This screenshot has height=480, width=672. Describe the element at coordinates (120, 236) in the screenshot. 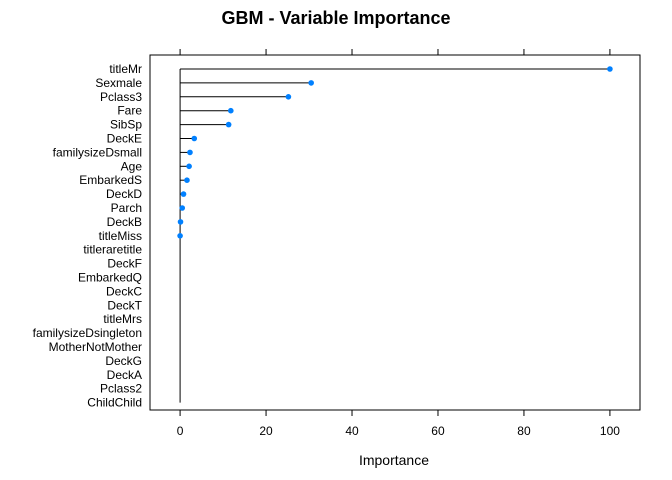

I see `category-label: titleMiss` at that location.